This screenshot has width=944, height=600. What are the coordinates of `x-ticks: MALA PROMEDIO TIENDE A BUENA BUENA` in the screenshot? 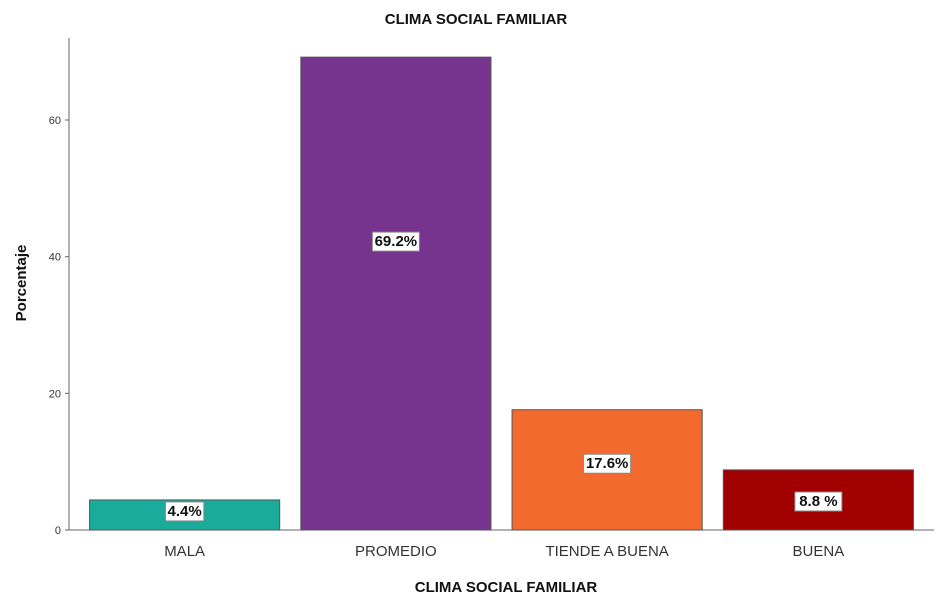 It's located at (504, 551).